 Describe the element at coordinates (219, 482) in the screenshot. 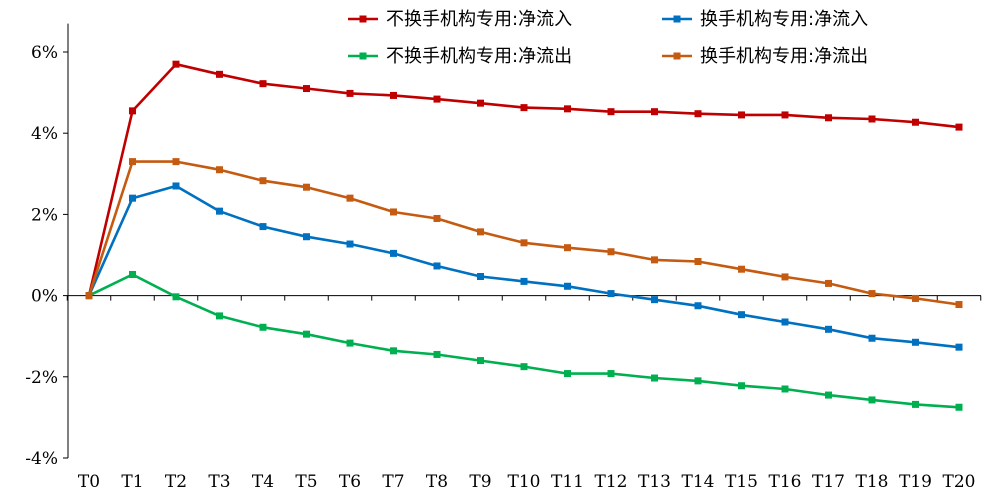

I see `x-tick-label: T3` at that location.